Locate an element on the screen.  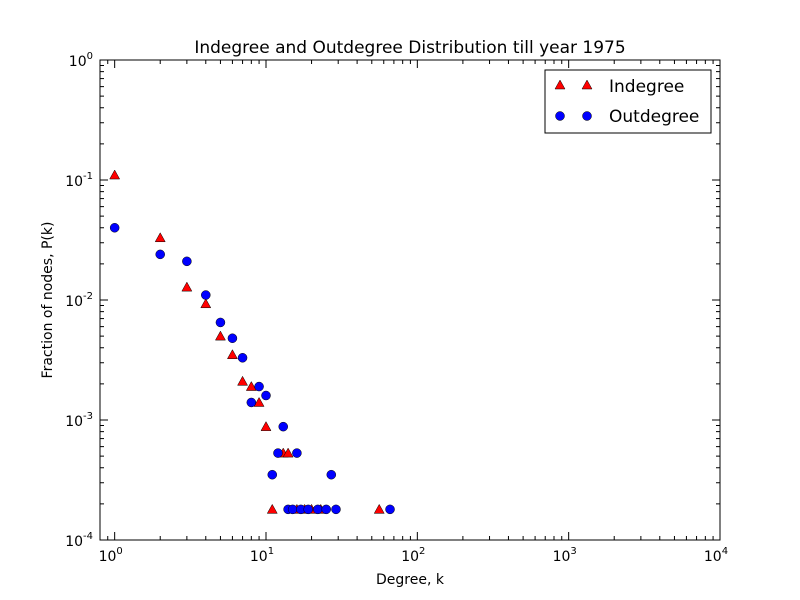
x-tick-label: 10⁴ is located at coordinates (716, 555).